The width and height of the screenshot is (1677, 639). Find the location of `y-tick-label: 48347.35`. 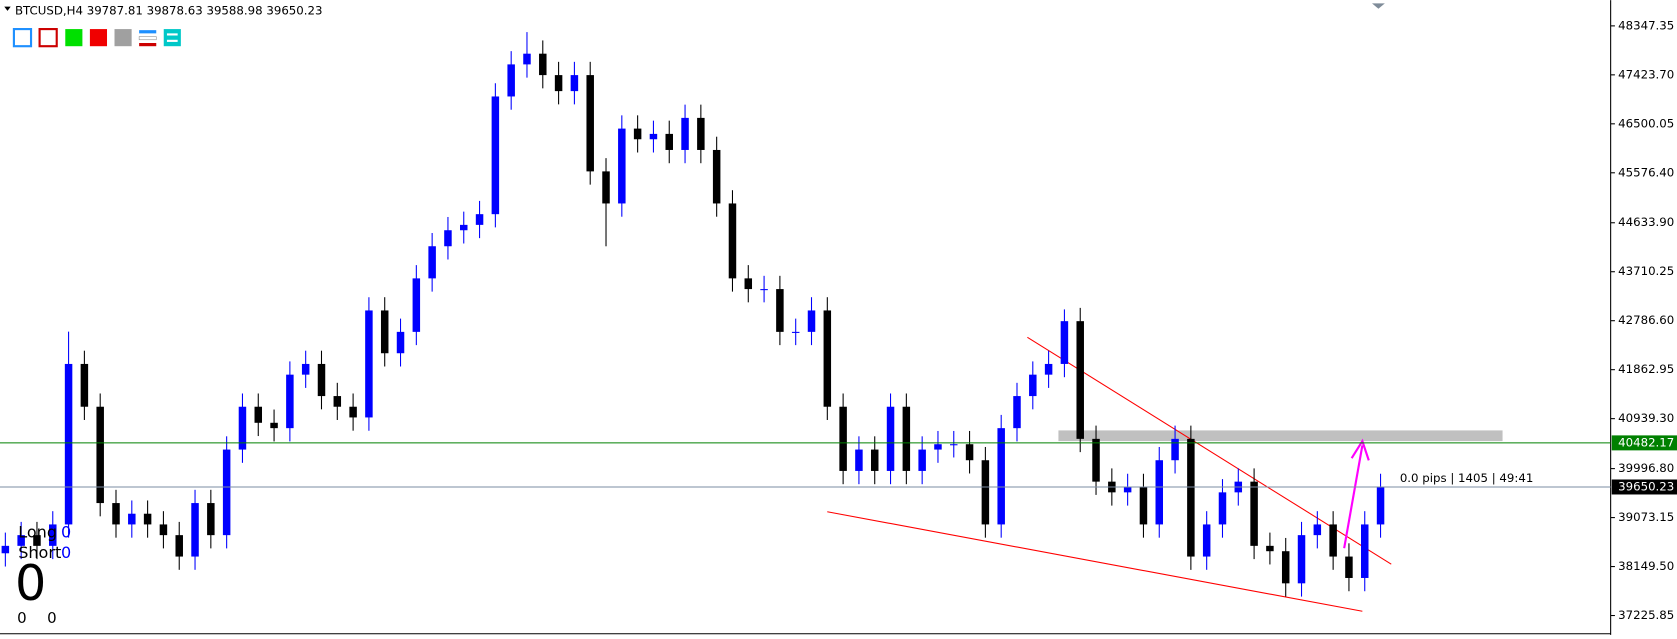

y-tick-label: 48347.35 is located at coordinates (1646, 25).